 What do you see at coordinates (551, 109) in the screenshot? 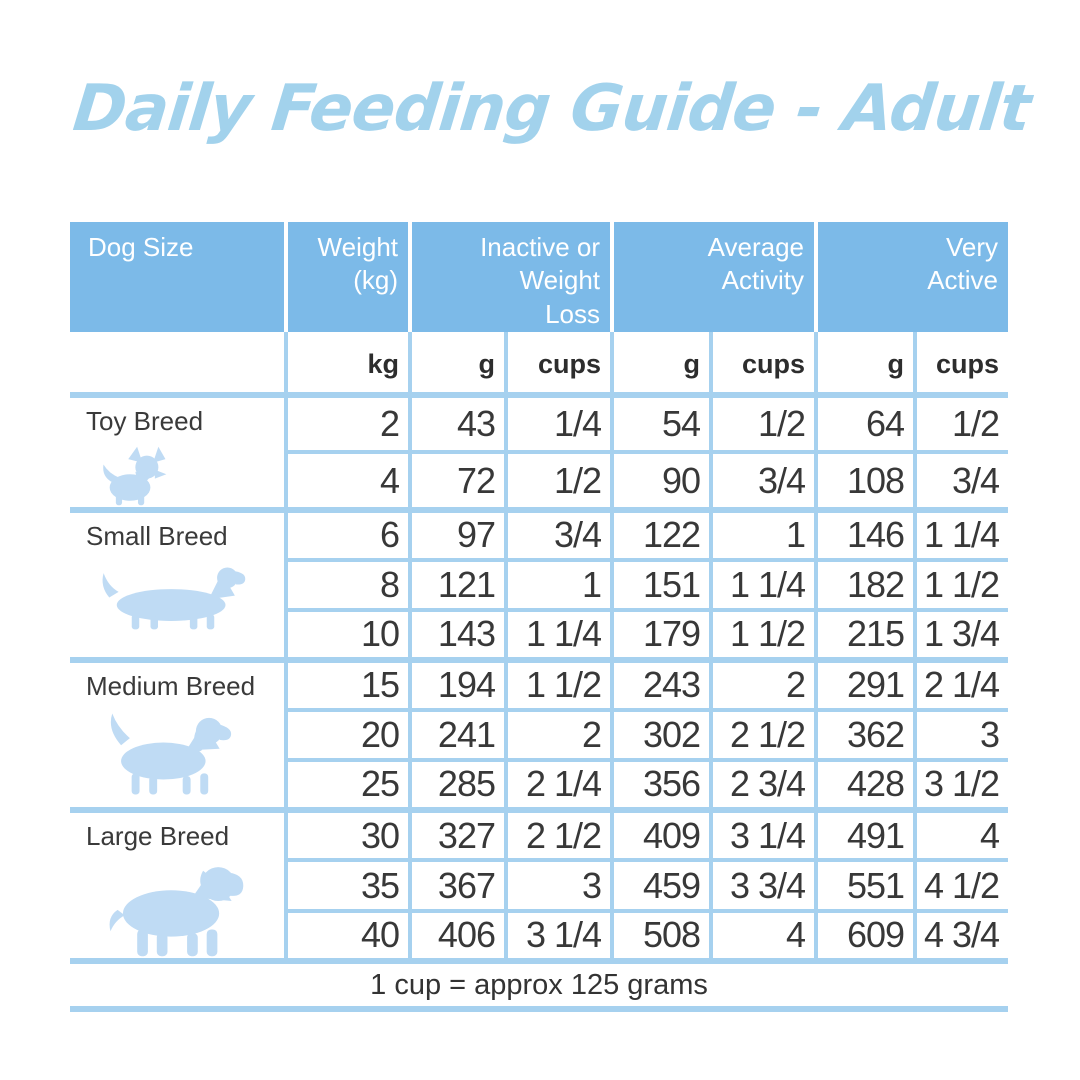
I see `page-title: Daily Feeding Guide - Adult` at bounding box center [551, 109].